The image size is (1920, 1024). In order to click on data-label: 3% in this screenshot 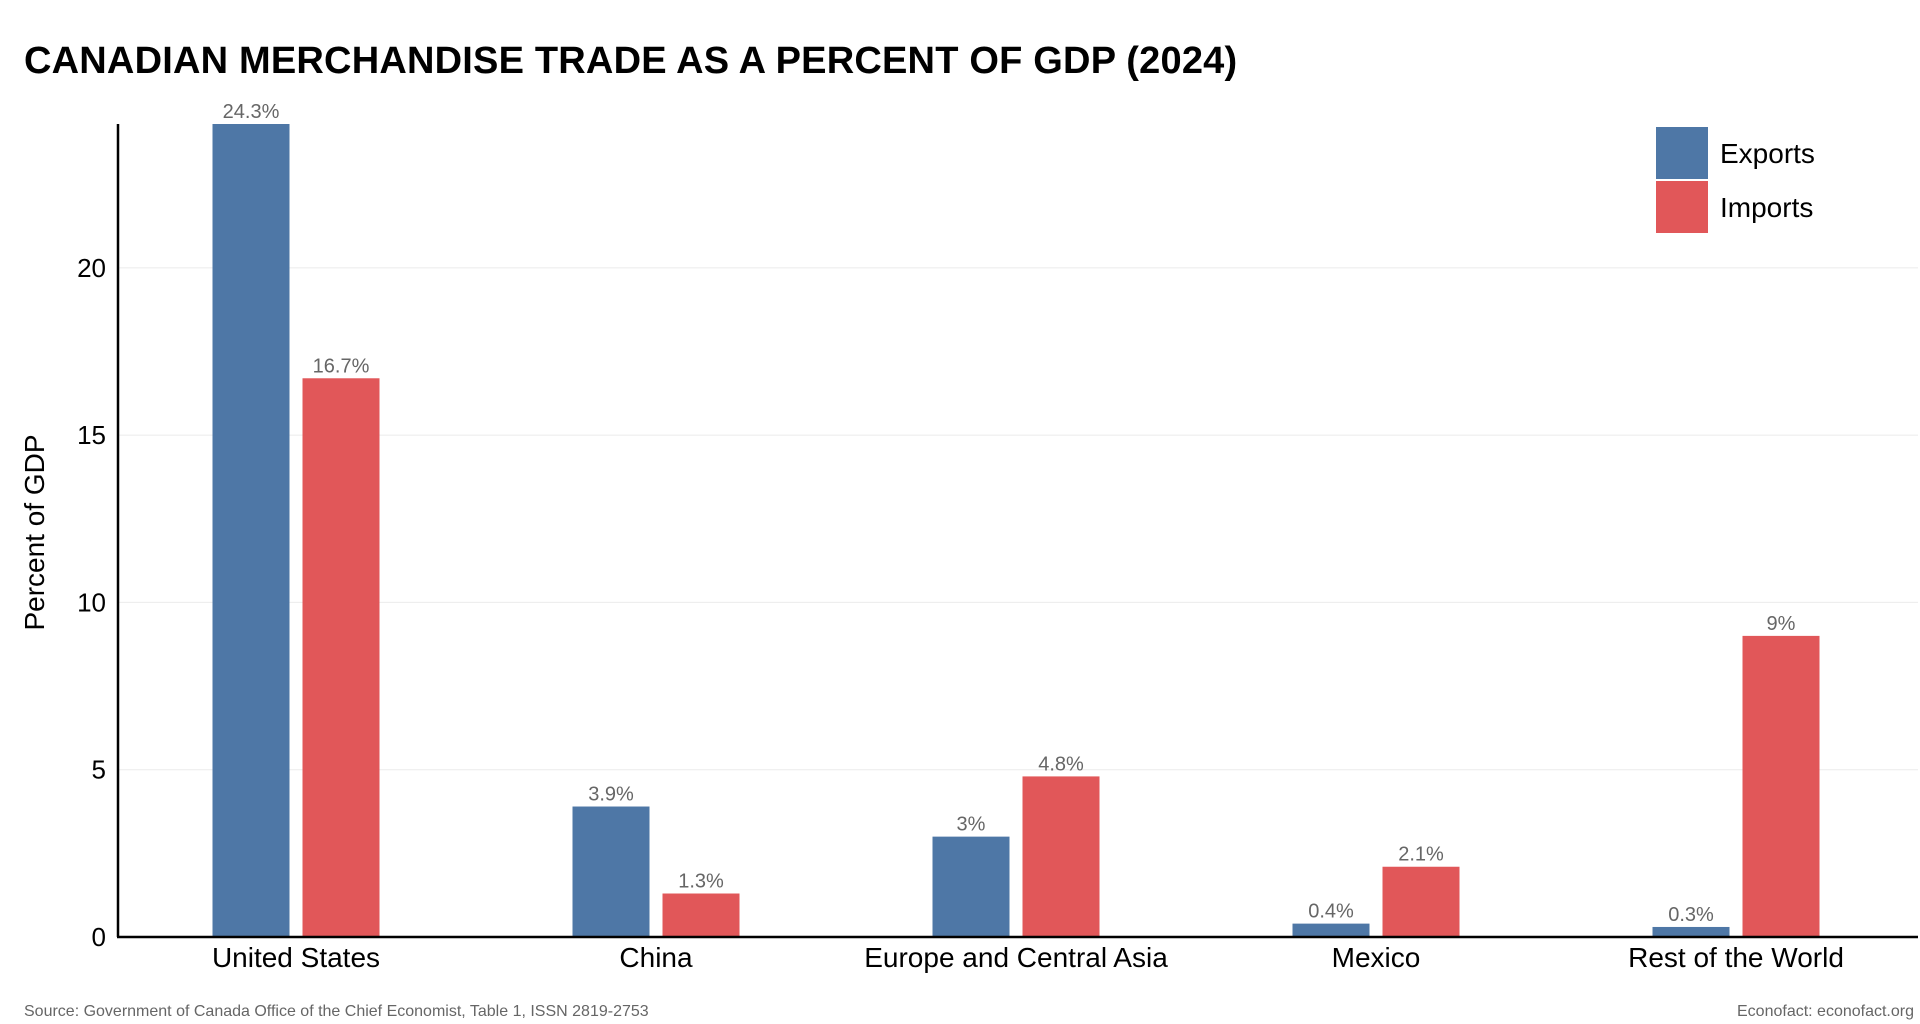, I will do `click(971, 825)`.